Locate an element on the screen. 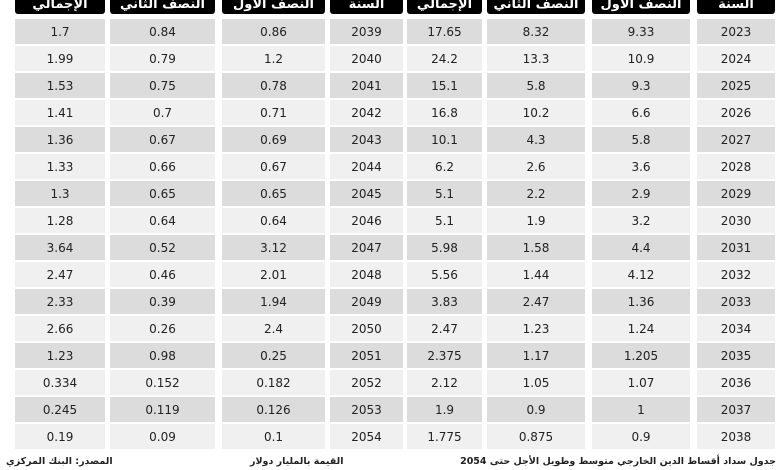 This screenshot has height=470, width=780. table-cell: 24.2 is located at coordinates (444, 58).